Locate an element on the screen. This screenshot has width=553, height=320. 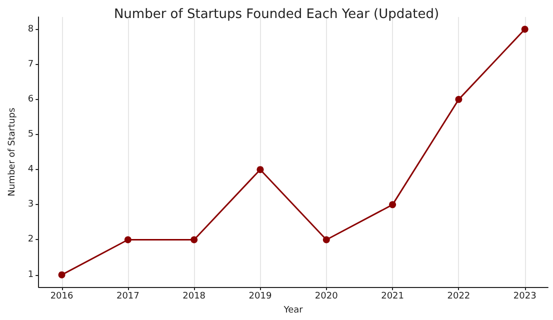
y-tick-label: 8 is located at coordinates (31, 29).